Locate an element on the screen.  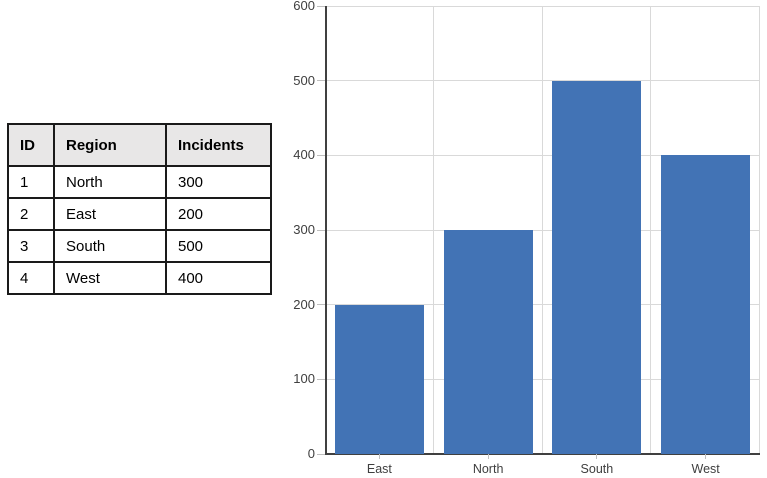
bar-west is located at coordinates (706, 304).